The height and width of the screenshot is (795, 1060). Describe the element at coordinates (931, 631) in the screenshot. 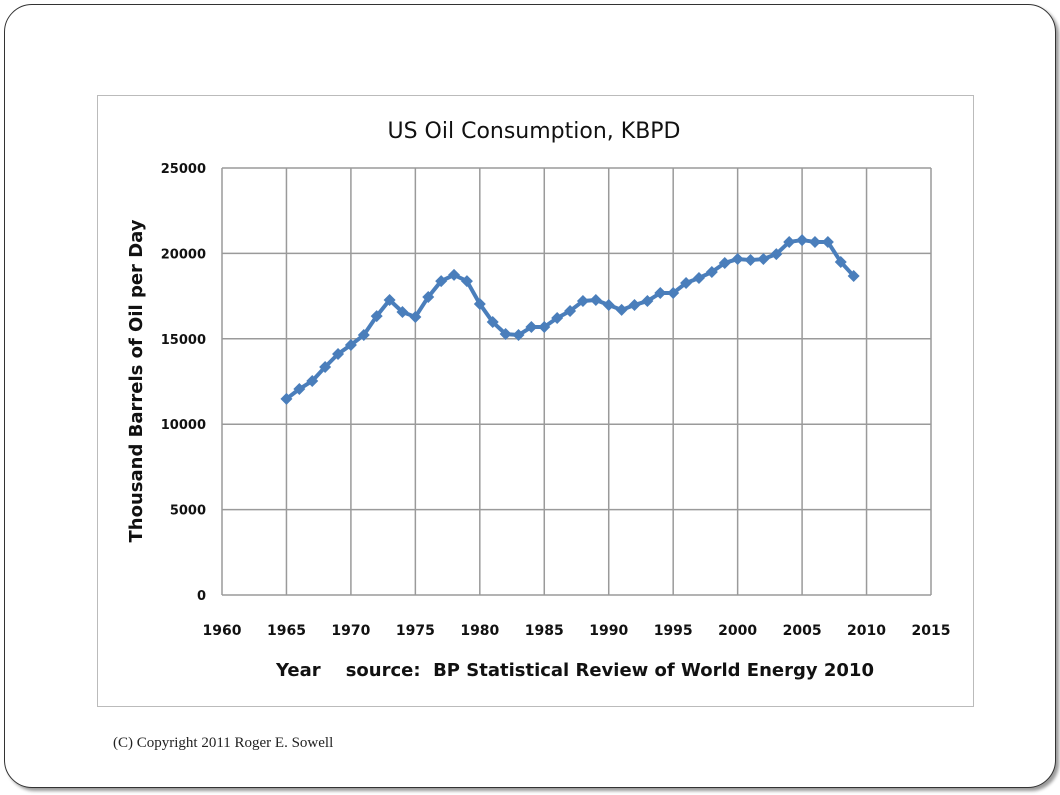

I see `x-tick-label: 2015` at that location.